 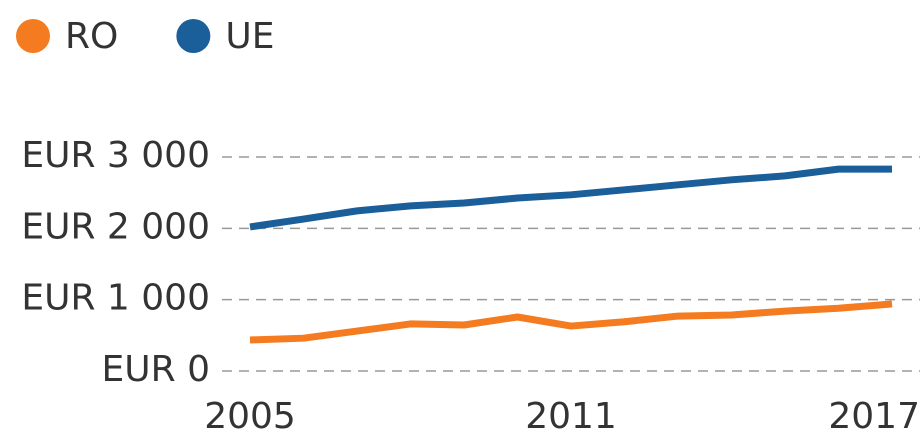 What do you see at coordinates (874, 416) in the screenshot?
I see `x-tick-label: 2017` at bounding box center [874, 416].